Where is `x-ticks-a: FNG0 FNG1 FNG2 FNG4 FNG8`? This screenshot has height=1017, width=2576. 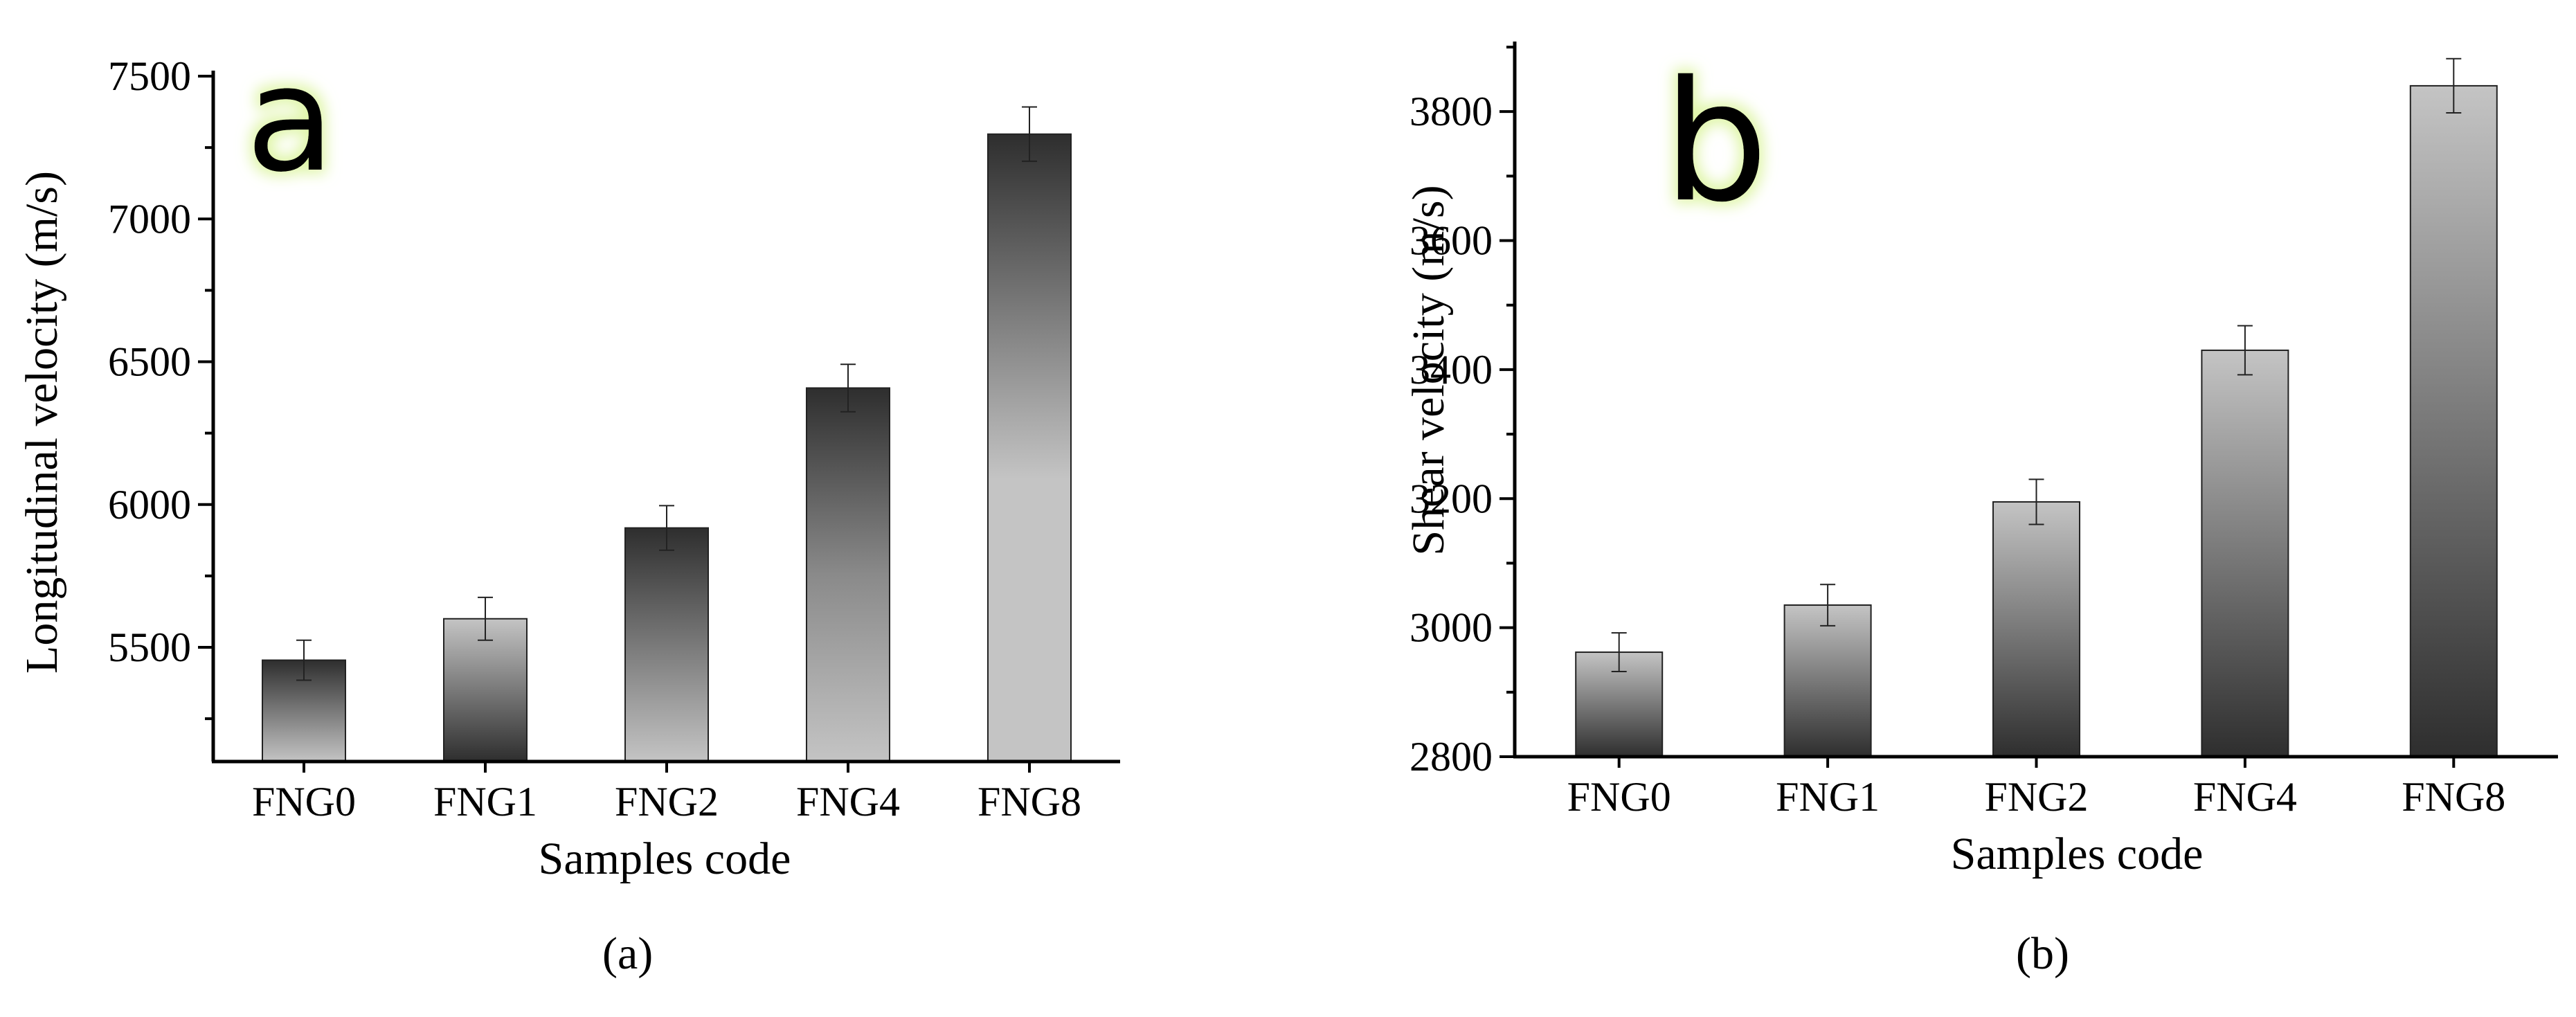 x-ticks-a: FNG0 FNG1 FNG2 FNG4 FNG8 is located at coordinates (666, 793).